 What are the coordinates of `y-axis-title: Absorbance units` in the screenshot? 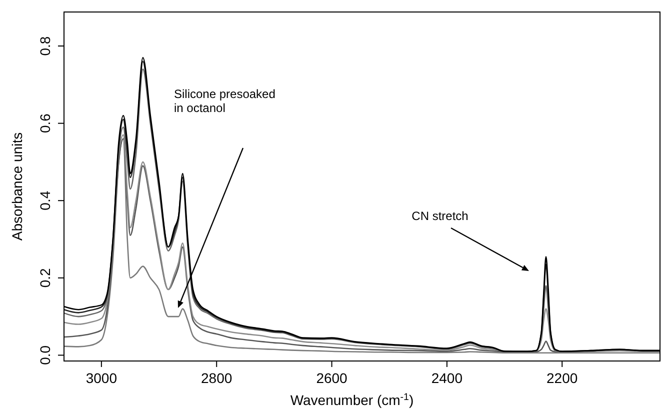 It's located at (17, 186).